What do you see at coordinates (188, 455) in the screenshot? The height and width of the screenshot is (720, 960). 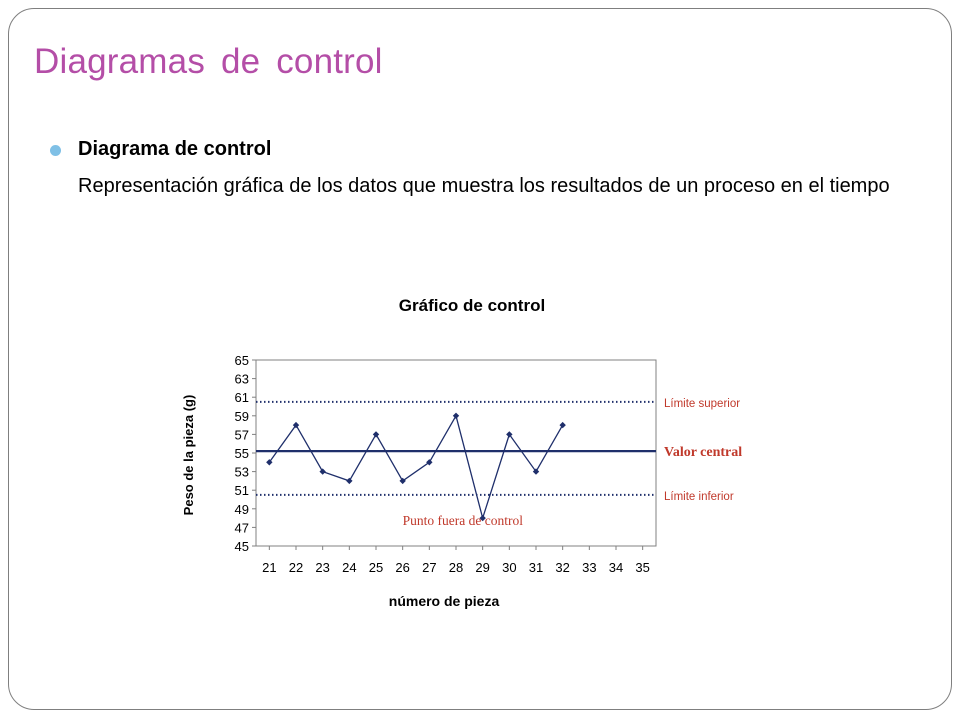 I see `y-axis-label: Peso de la pieza (g)` at bounding box center [188, 455].